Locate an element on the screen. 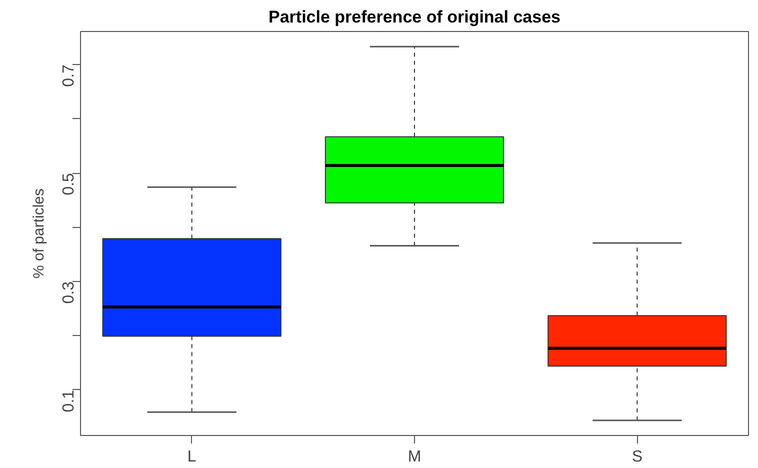 The height and width of the screenshot is (468, 758). x-tick-label: M is located at coordinates (415, 457).